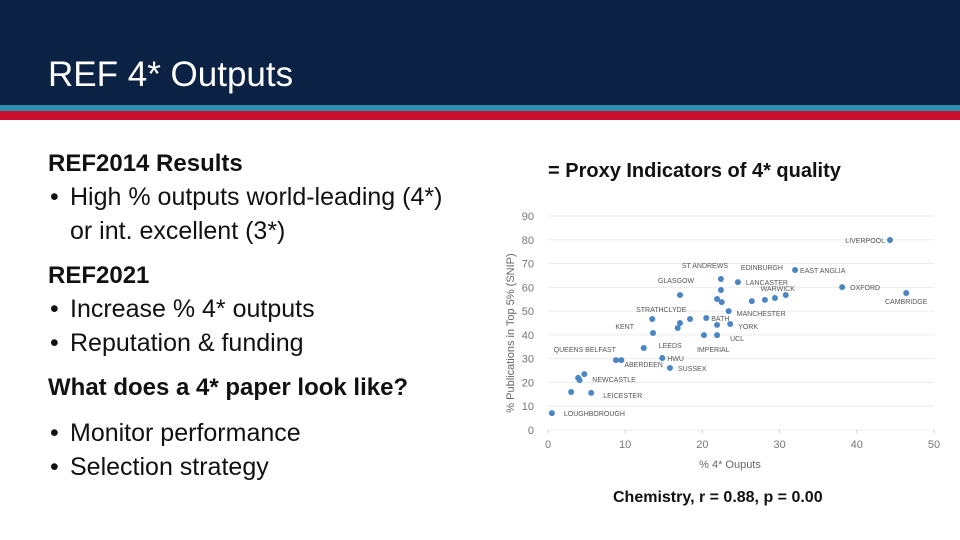 This screenshot has width=960, height=540. What do you see at coordinates (702, 445) in the screenshot?
I see `x-tick-label: 20` at bounding box center [702, 445].